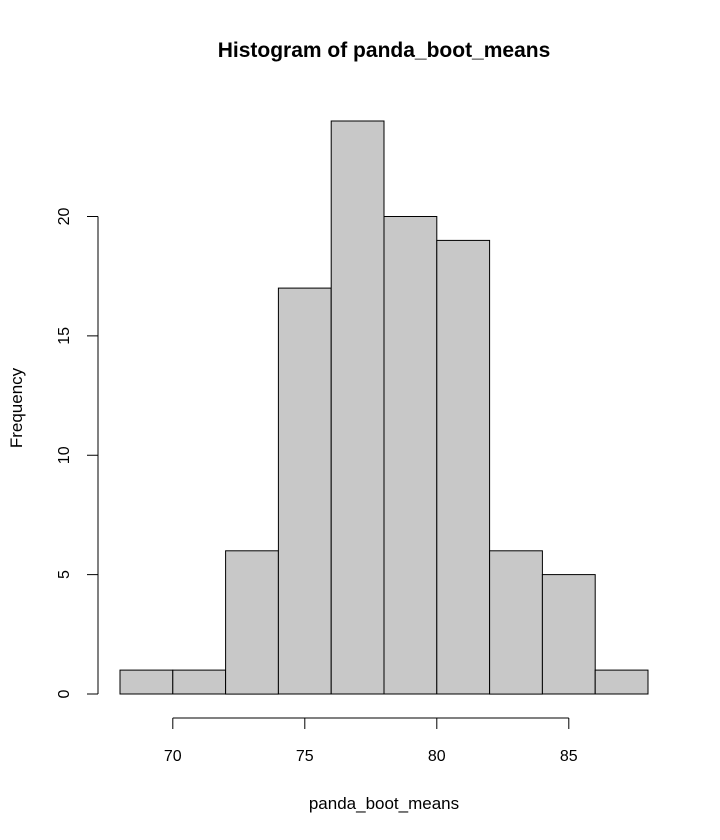  What do you see at coordinates (64, 455) in the screenshot?
I see `y-tick-label: 10` at bounding box center [64, 455].